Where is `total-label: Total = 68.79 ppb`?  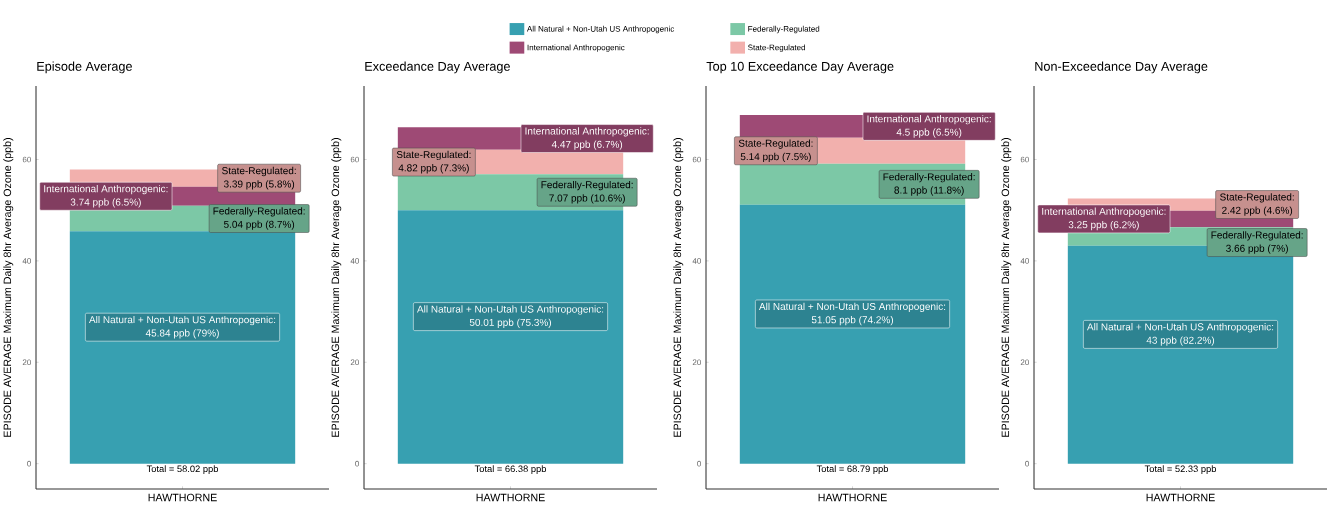
total-label: Total = 68.79 ppb is located at coordinates (852, 469).